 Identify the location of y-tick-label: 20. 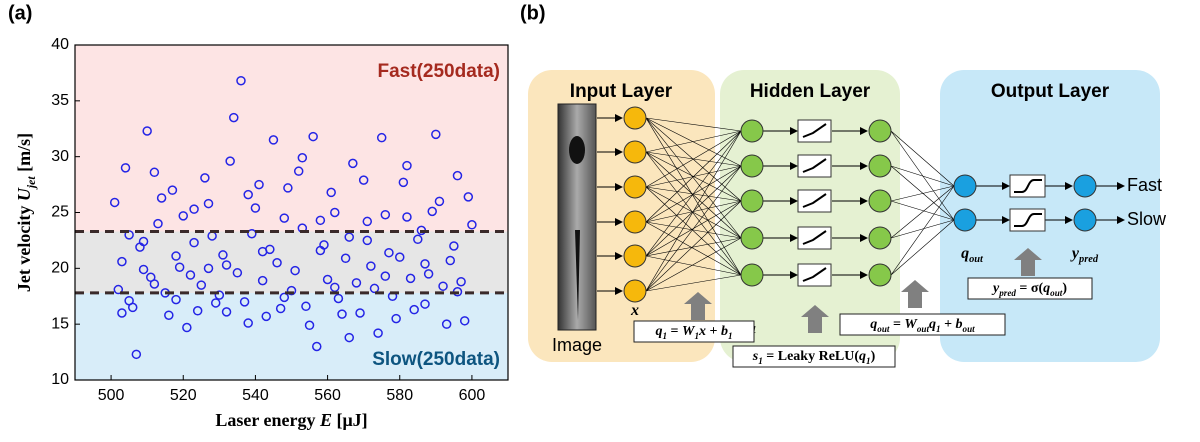
(60, 268).